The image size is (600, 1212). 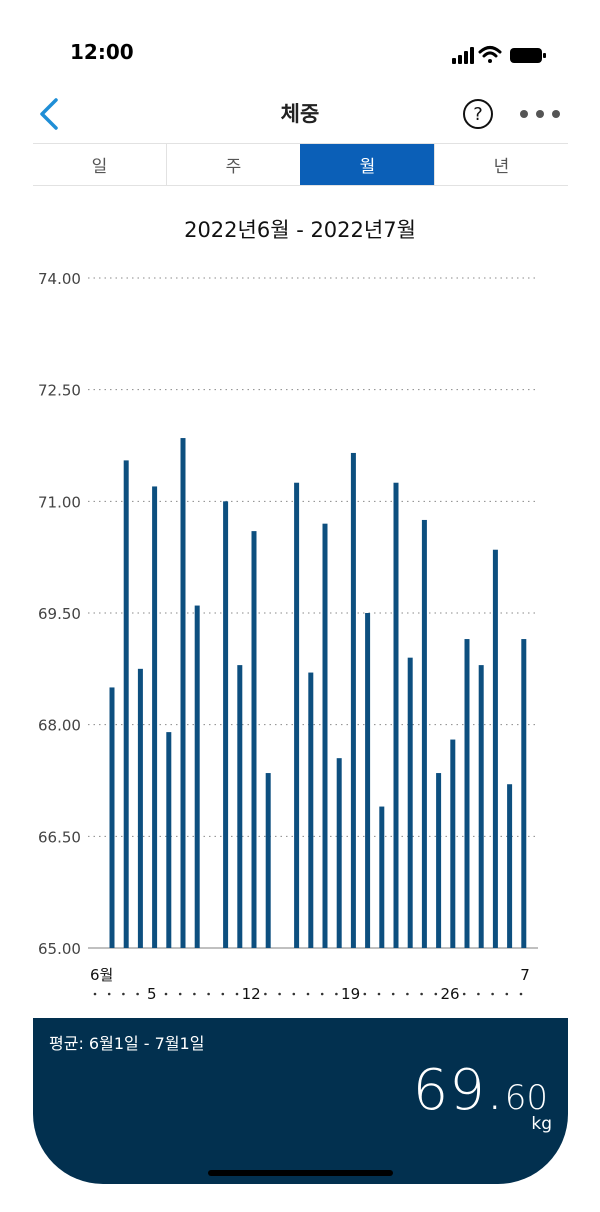 What do you see at coordinates (350, 994) in the screenshot?
I see `x-tick-label: 19` at bounding box center [350, 994].